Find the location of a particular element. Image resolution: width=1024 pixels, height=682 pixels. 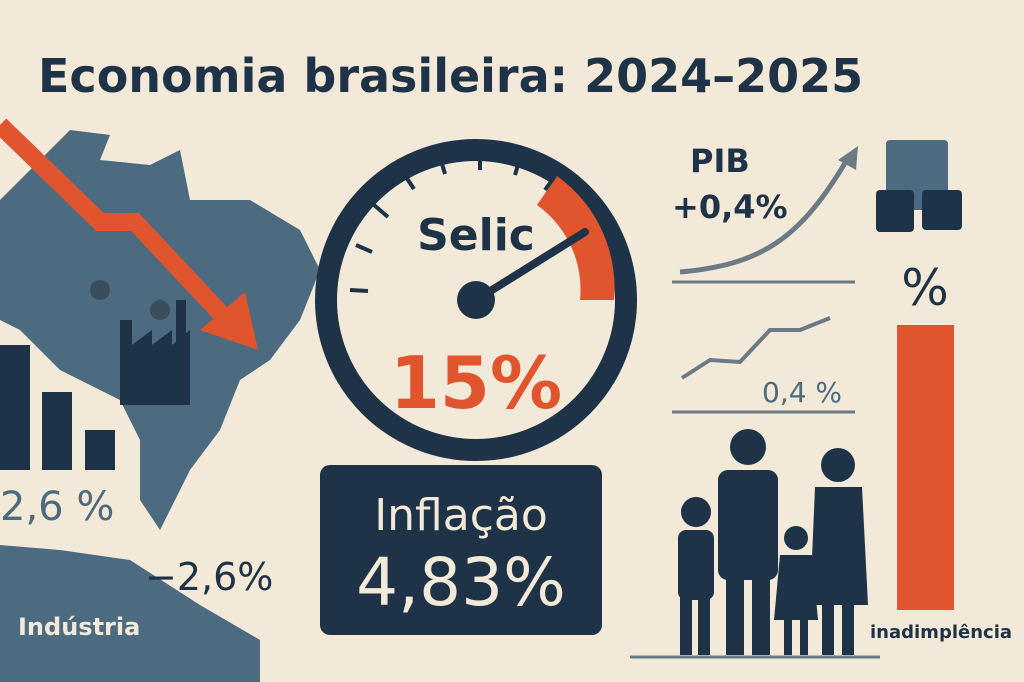

pib-value: +0,4% is located at coordinates (730, 207).